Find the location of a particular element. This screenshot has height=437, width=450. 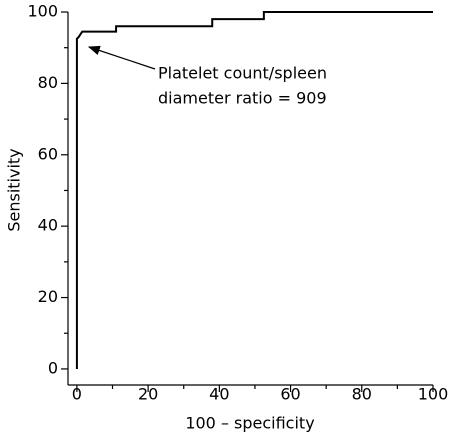

annotation-arrow is located at coordinates (121, 57).